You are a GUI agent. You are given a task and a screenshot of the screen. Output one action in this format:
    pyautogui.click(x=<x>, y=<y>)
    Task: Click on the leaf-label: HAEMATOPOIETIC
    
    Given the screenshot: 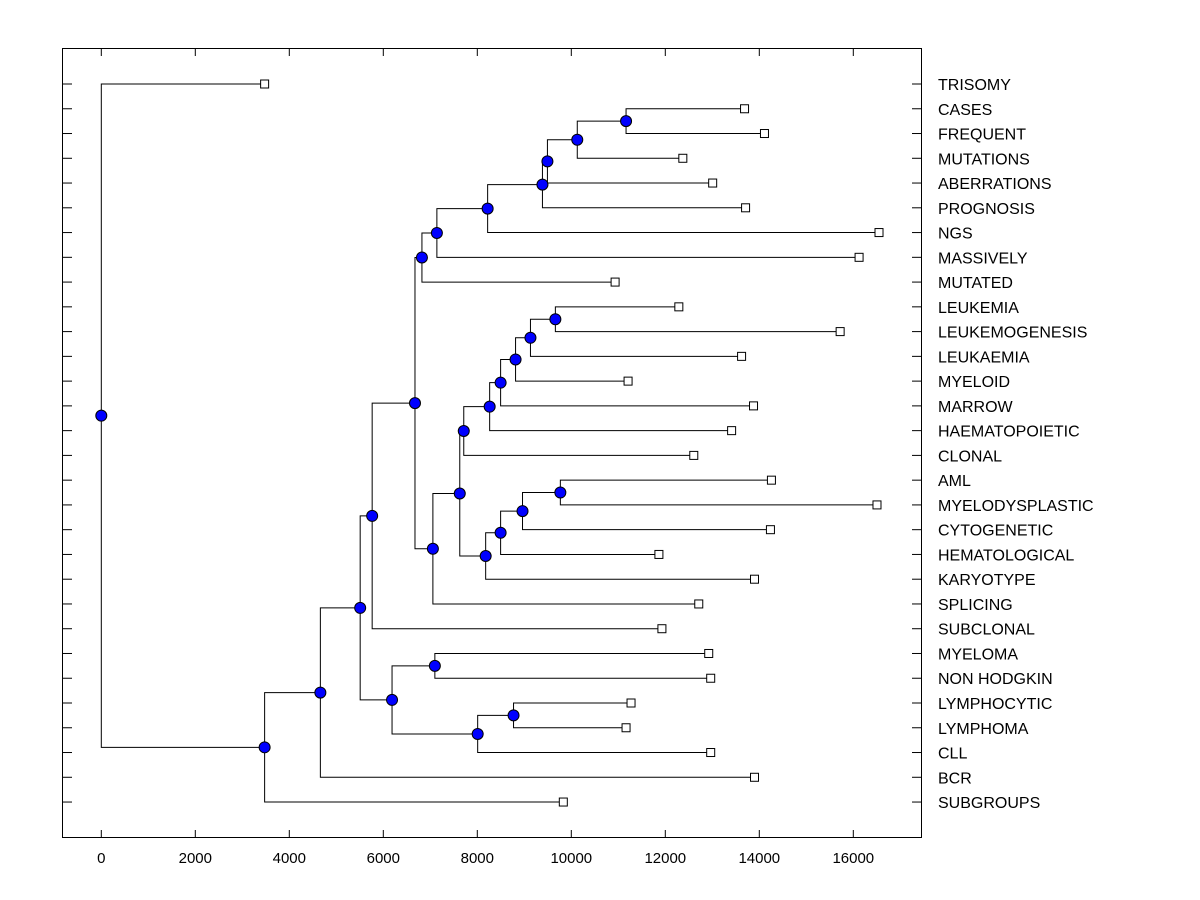 What is the action you would take?
    pyautogui.click(x=1009, y=432)
    